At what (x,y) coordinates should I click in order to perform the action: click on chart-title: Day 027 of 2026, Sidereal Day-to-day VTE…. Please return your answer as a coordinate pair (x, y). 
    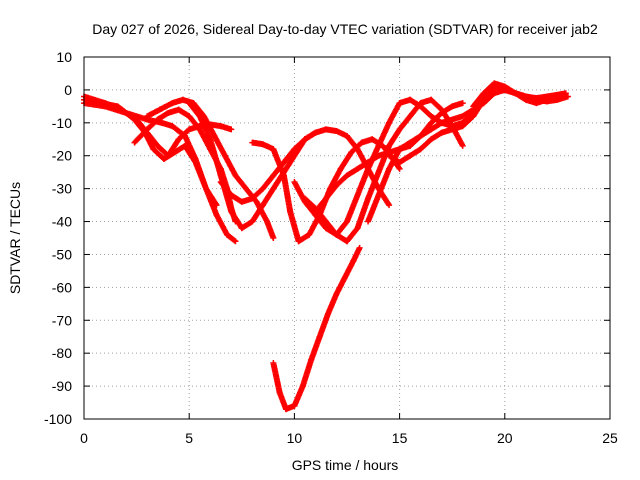
    Looking at the image, I should click on (345, 29).